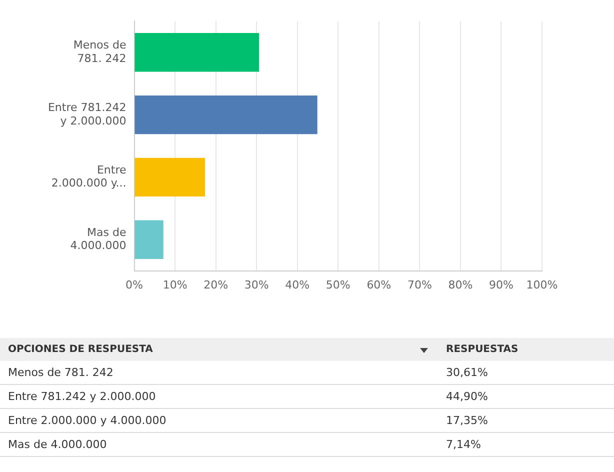 The image size is (614, 472). Describe the element at coordinates (297, 285) in the screenshot. I see `x-tick-label: 40%` at that location.